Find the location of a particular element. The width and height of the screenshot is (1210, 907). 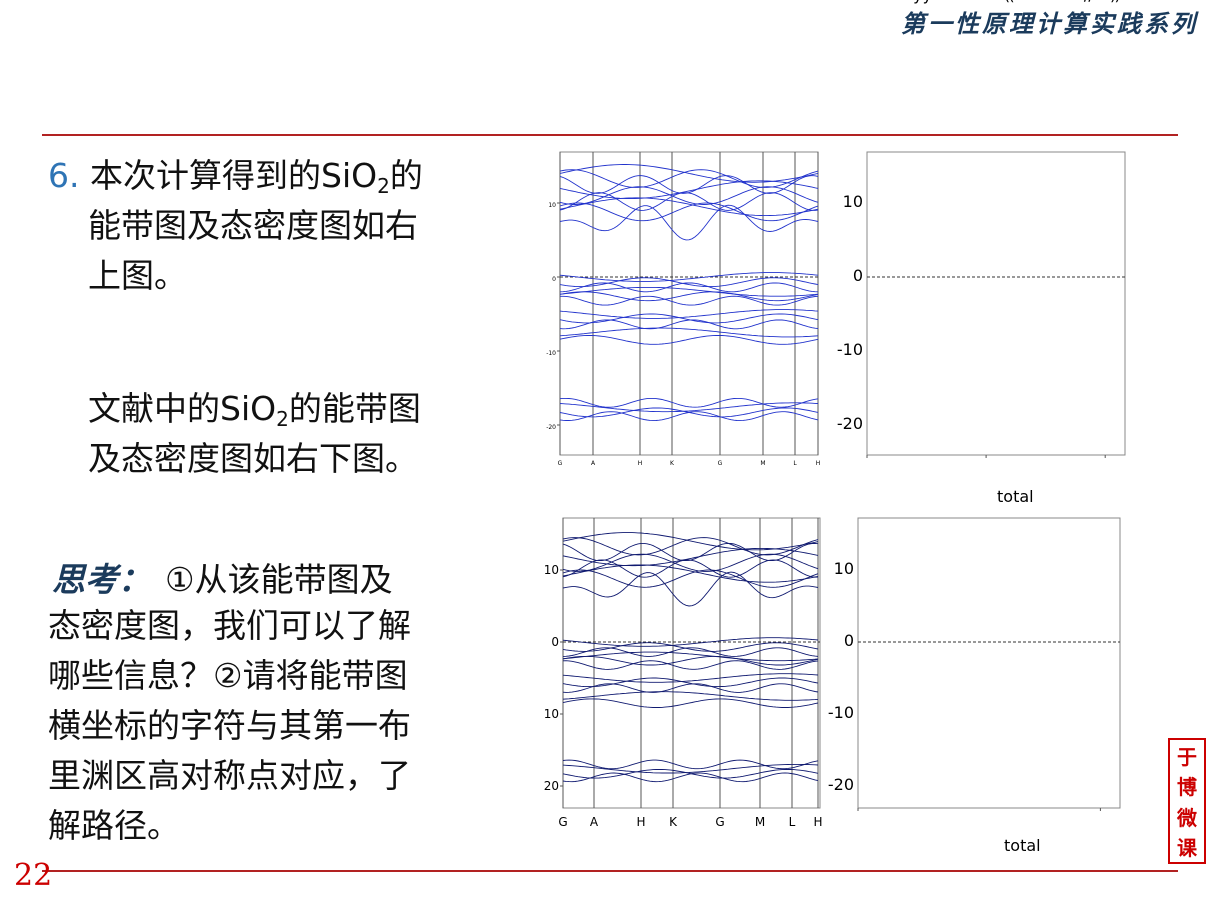

think-line: 横坐标的字符与其第一布 is located at coordinates (229, 725).